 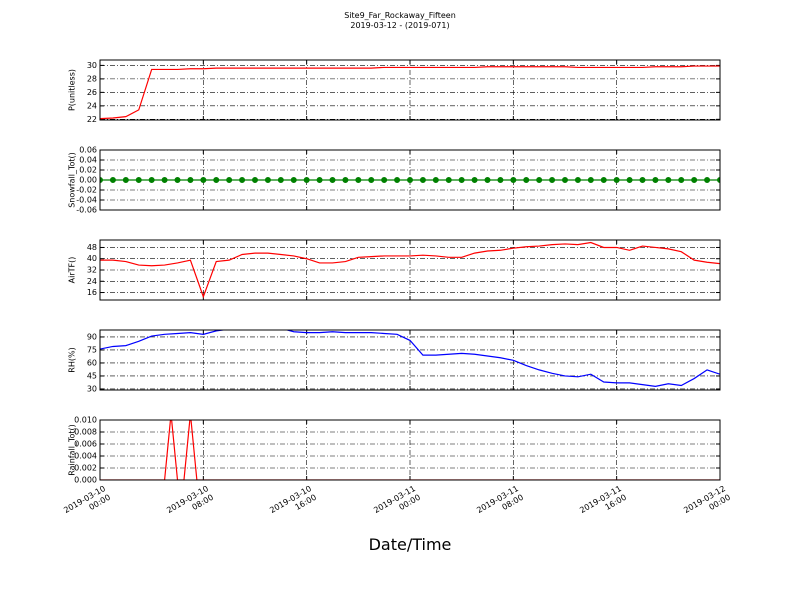 What do you see at coordinates (92, 349) in the screenshot?
I see `y-tick-label: 75` at bounding box center [92, 349].